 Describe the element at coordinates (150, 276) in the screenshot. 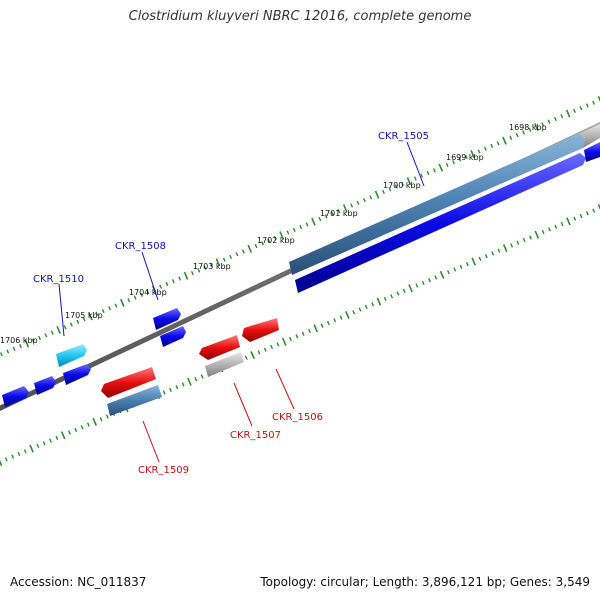

I see `leader-ckr1508` at that location.